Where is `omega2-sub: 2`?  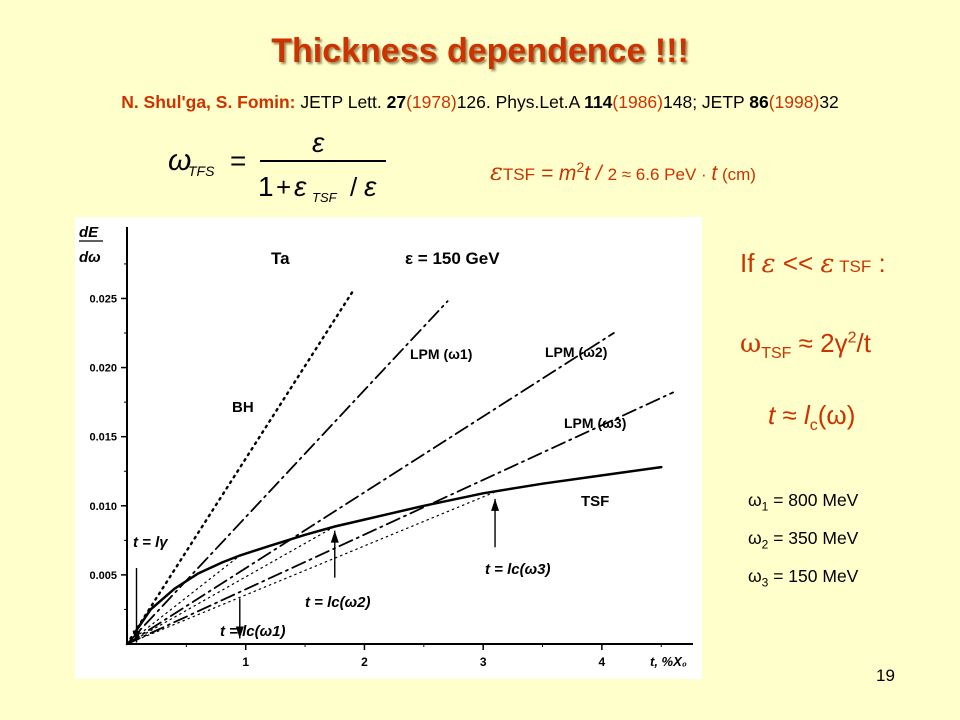 omega2-sub: 2 is located at coordinates (765, 544).